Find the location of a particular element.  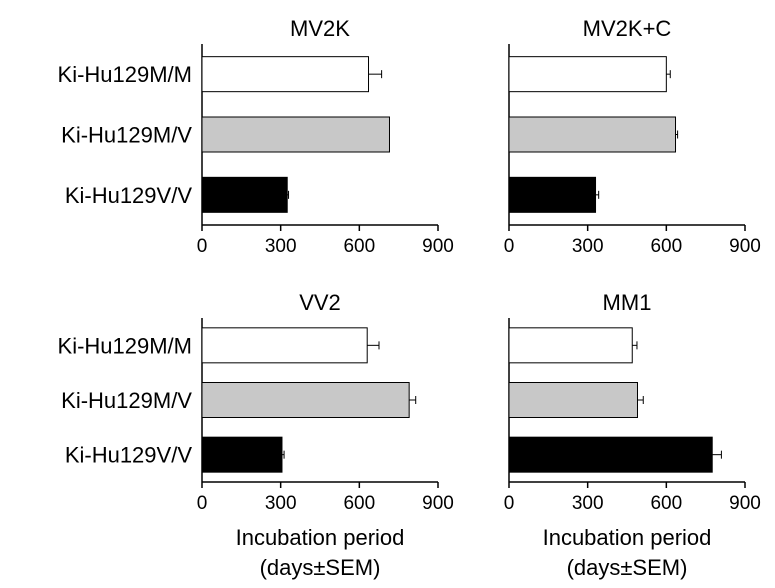

panel-4-x-axis-label: (days±SEM) is located at coordinates (627, 567).